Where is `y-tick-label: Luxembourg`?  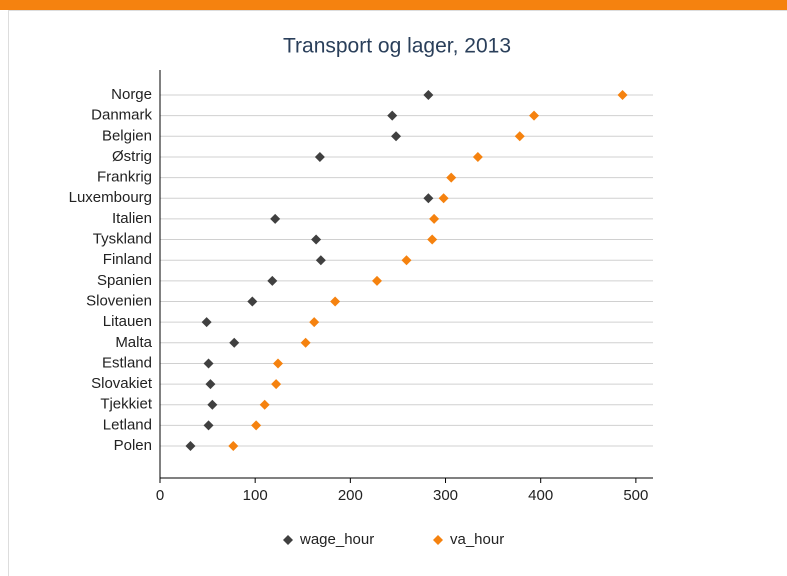
y-tick-label: Luxembourg is located at coordinates (110, 197).